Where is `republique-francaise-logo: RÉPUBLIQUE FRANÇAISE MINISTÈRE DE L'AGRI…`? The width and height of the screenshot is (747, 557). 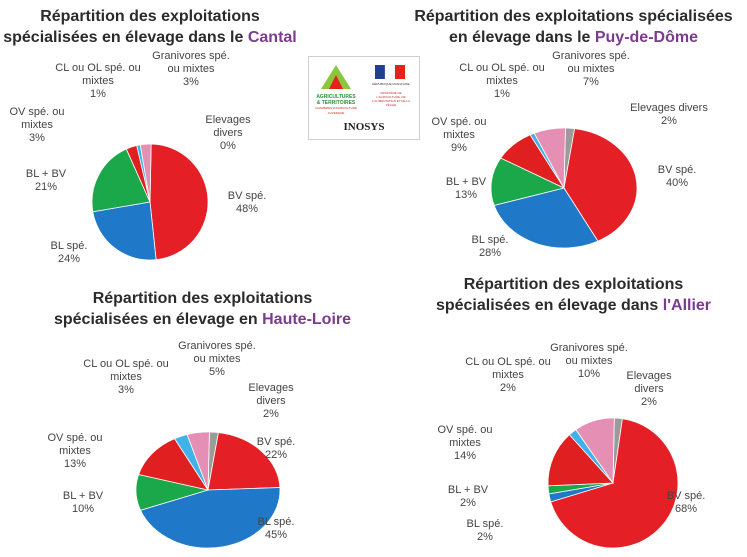
republique-francaise-logo: RÉPUBLIQUE FRANÇAISE MINISTÈRE DE L'AGRI… is located at coordinates (391, 85).